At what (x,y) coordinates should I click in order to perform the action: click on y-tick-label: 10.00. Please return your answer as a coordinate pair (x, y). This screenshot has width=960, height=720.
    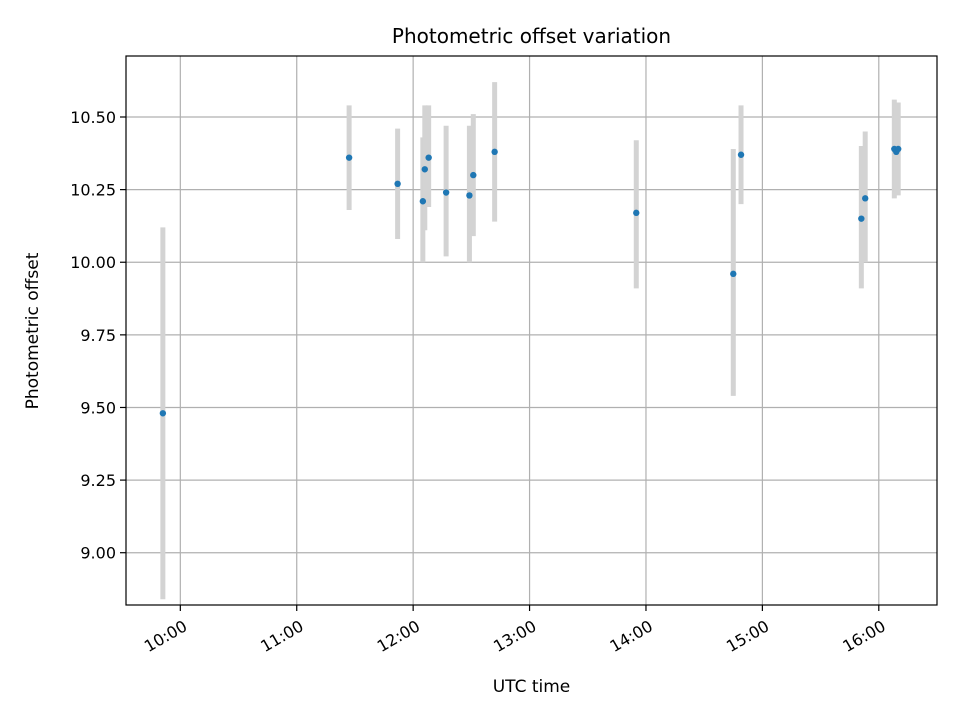
    Looking at the image, I should click on (93, 262).